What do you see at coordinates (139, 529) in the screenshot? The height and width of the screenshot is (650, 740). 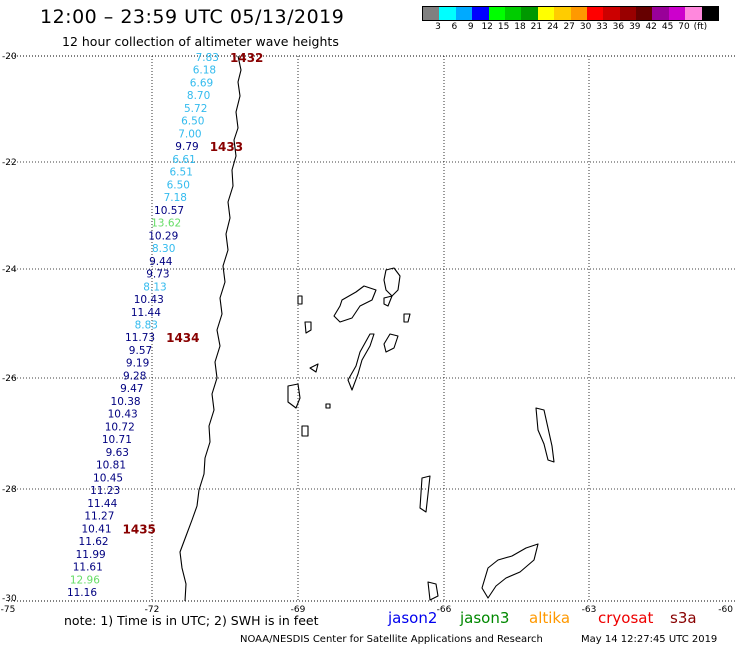 I see `pass-time-label: 1435` at bounding box center [139, 529].